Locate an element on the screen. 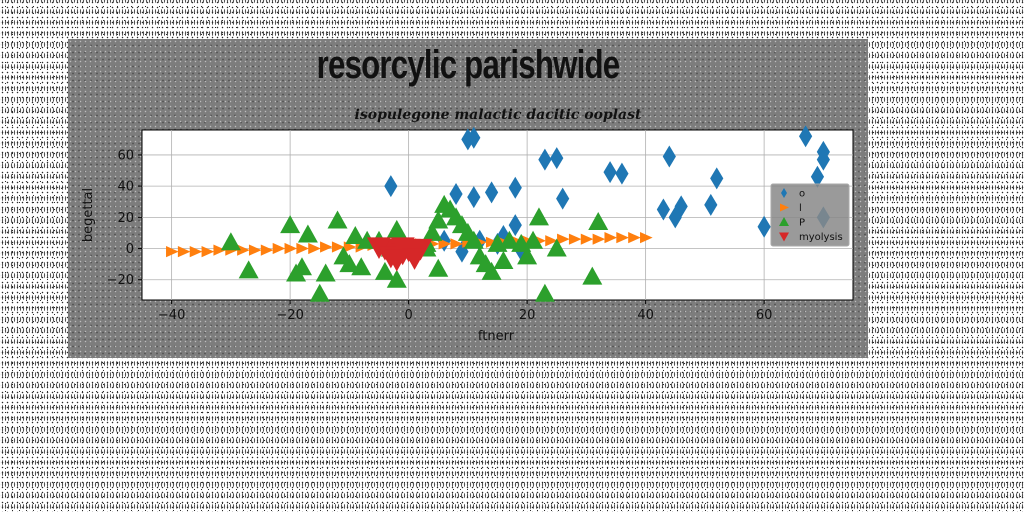 The width and height of the screenshot is (1024, 512). series-myolysis is located at coordinates (400, 254).